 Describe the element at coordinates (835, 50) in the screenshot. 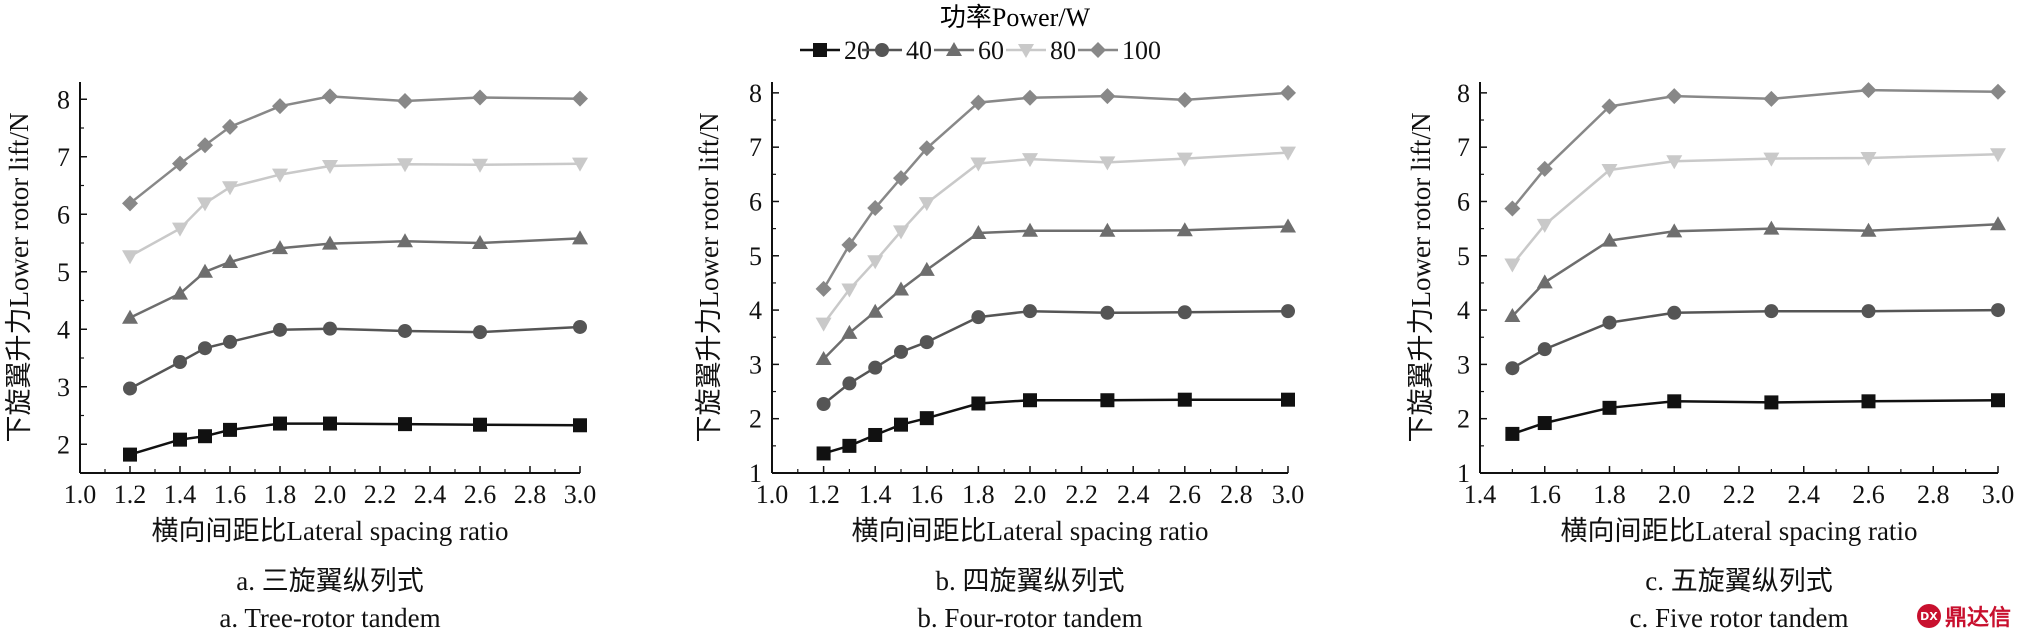

I see `legend-entry-20: 20` at that location.